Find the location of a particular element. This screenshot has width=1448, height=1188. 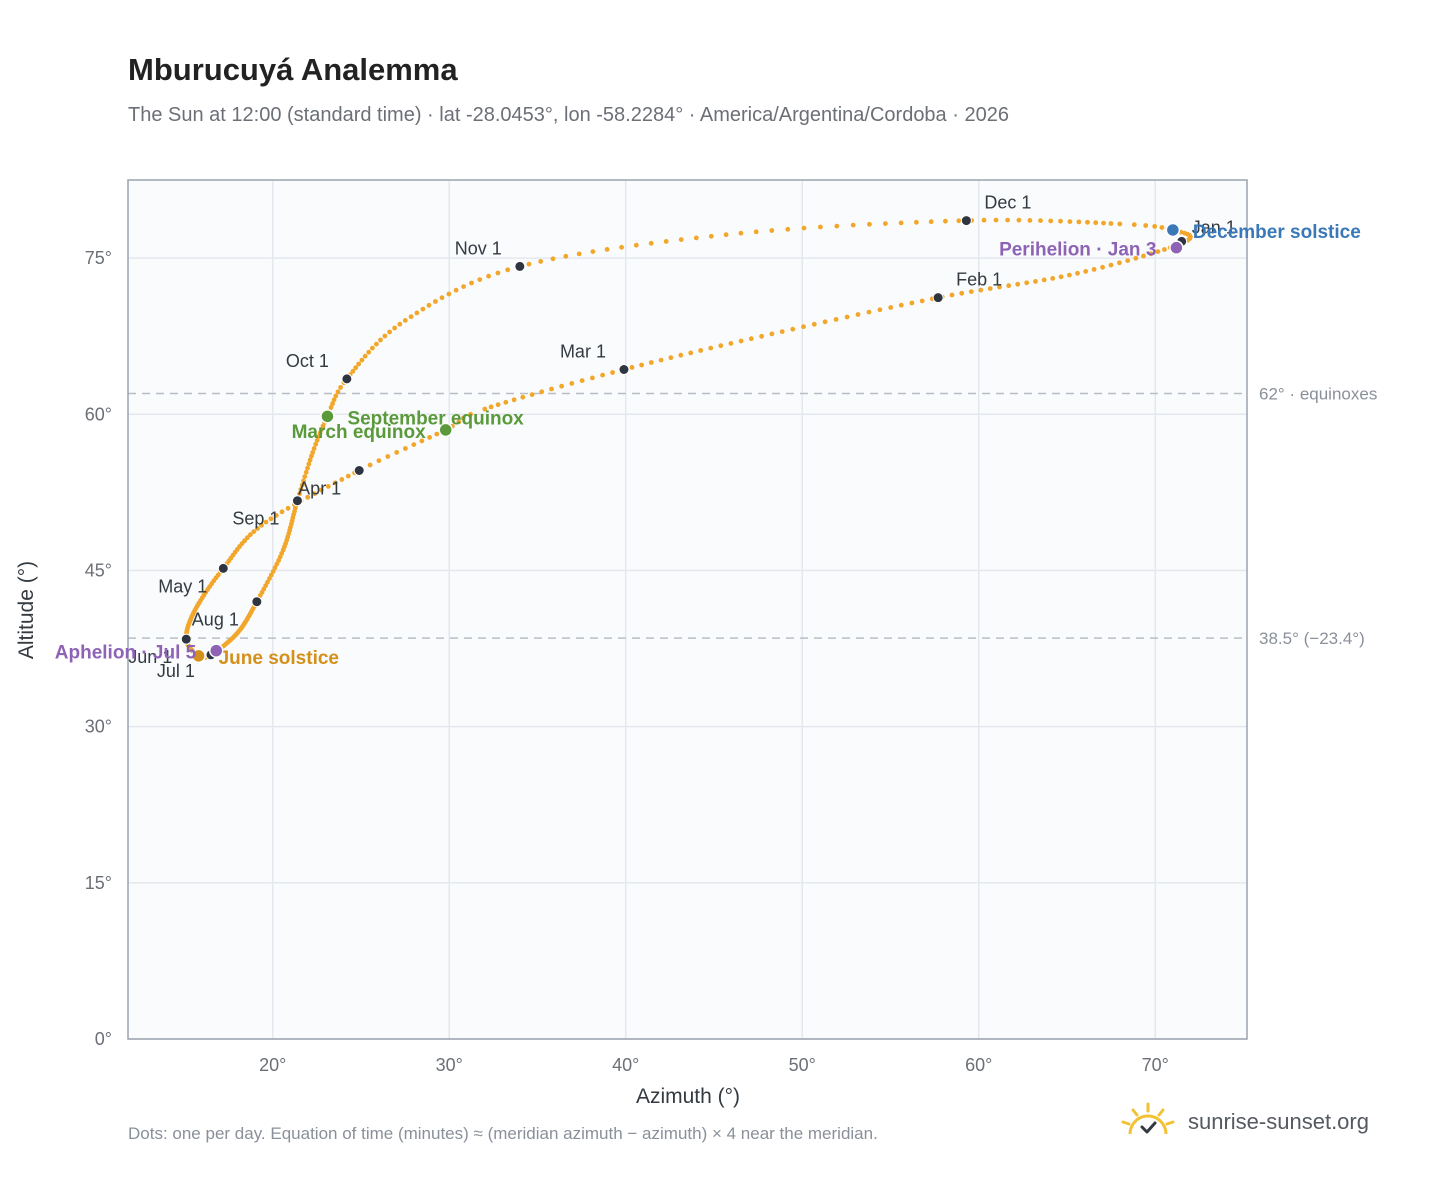

event-marker-label: Perihelion · Jan 3 is located at coordinates (1077, 250).